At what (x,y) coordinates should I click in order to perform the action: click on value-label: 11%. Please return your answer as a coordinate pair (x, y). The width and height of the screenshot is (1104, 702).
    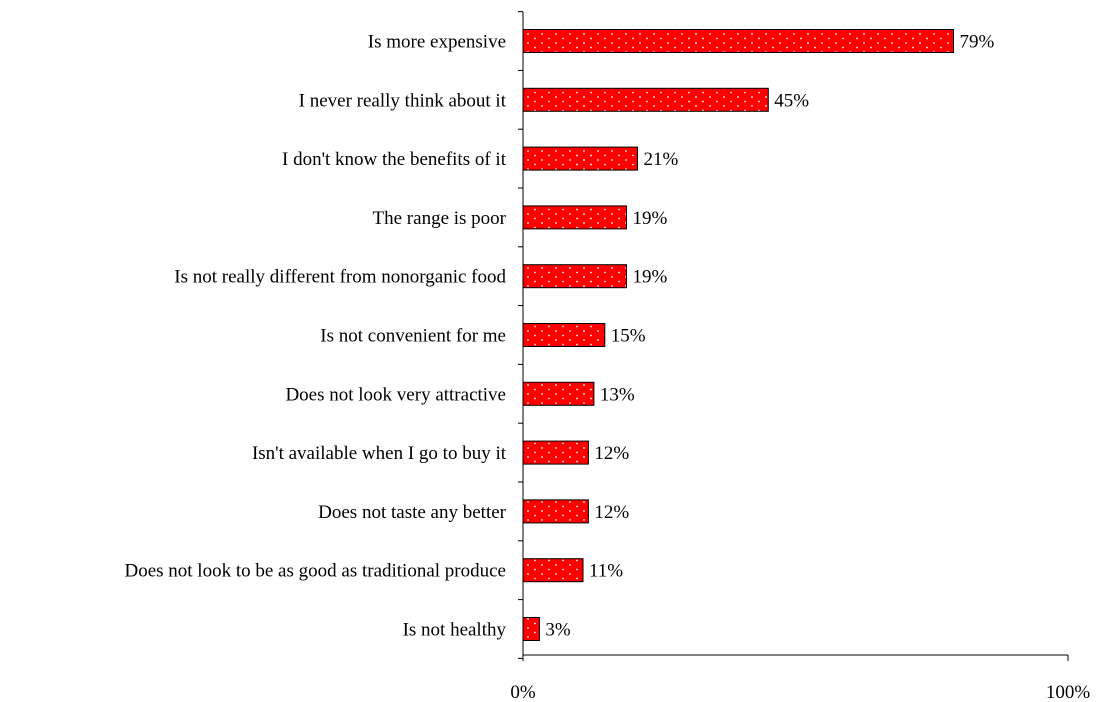
    Looking at the image, I should click on (606, 571).